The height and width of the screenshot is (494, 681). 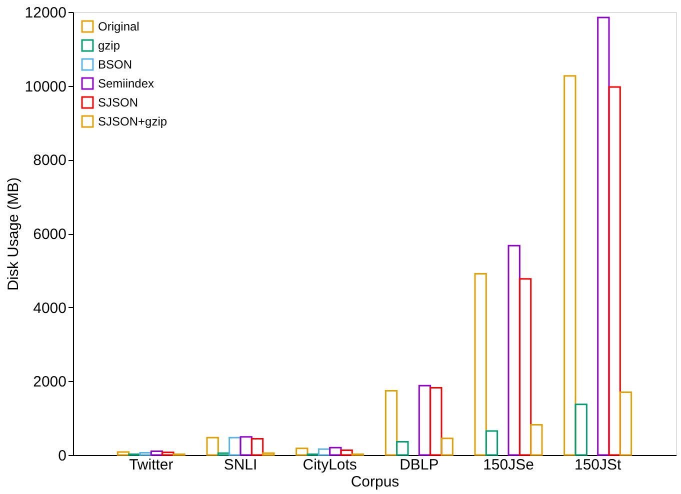 I want to click on y-tick-label: 10000, so click(x=45, y=87).